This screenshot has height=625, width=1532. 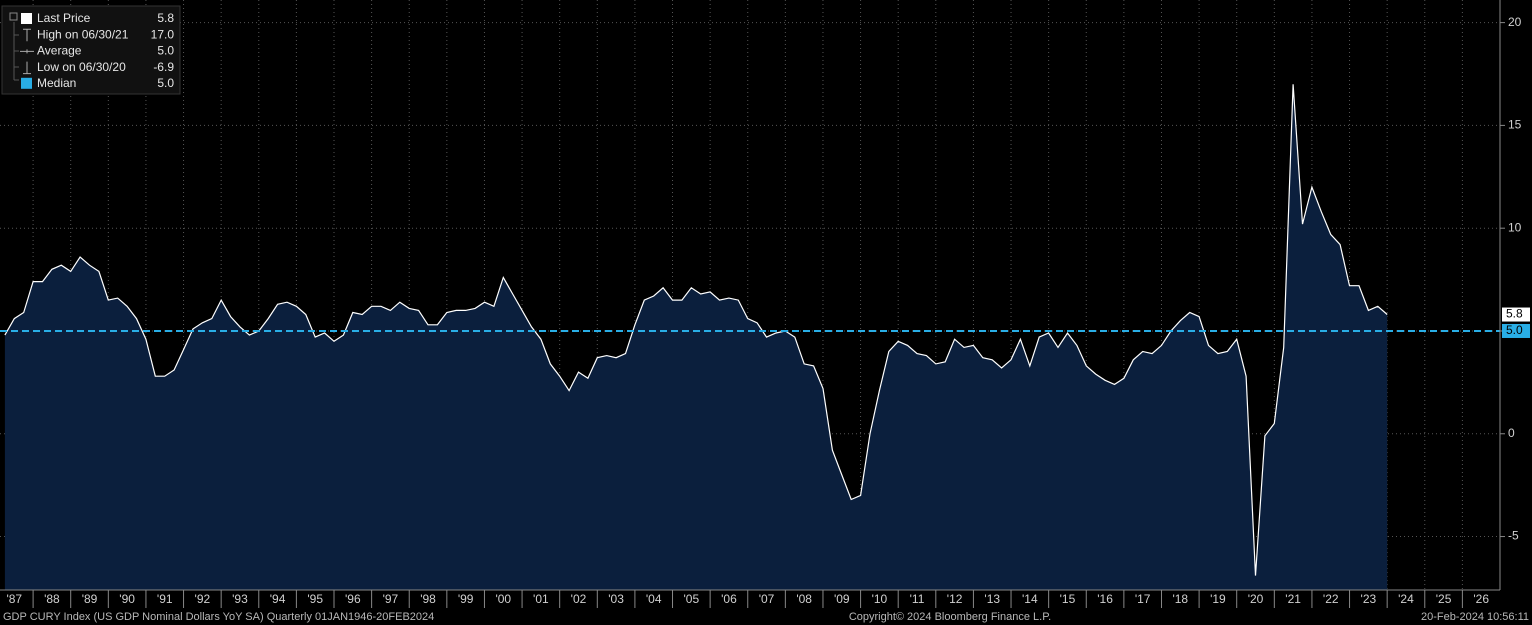 I want to click on x-tick-label: '07, so click(x=767, y=599).